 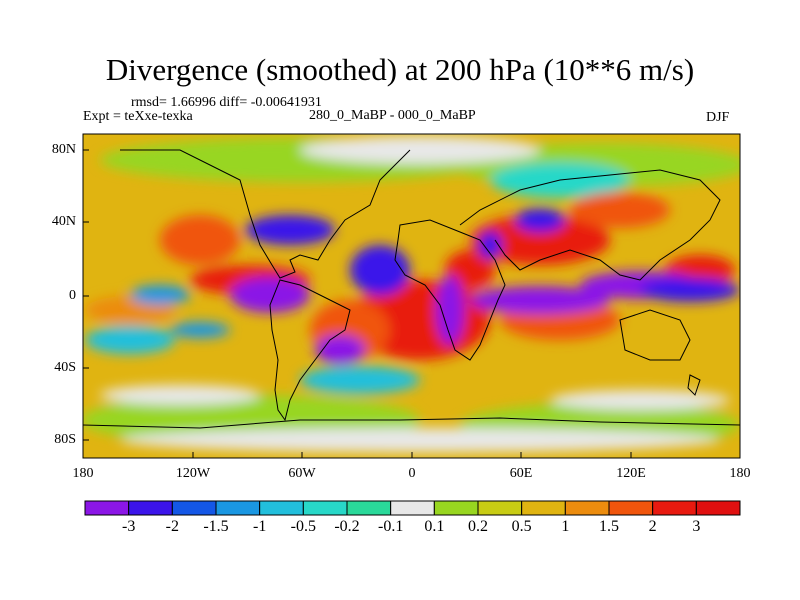 What do you see at coordinates (65, 439) in the screenshot?
I see `y-tick-label: 80S` at bounding box center [65, 439].